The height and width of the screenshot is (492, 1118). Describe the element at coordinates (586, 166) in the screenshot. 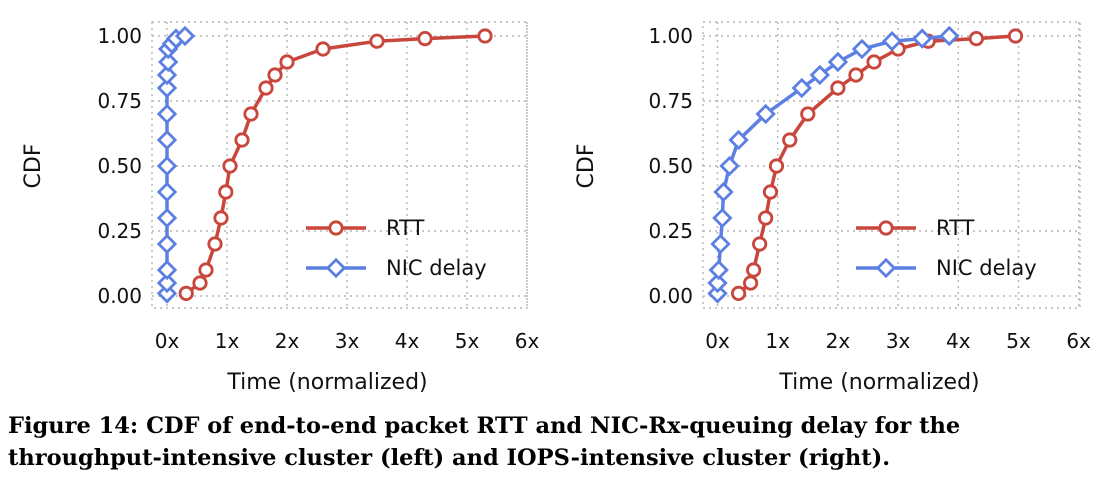

I see `right-yaxis-label: CDF` at that location.